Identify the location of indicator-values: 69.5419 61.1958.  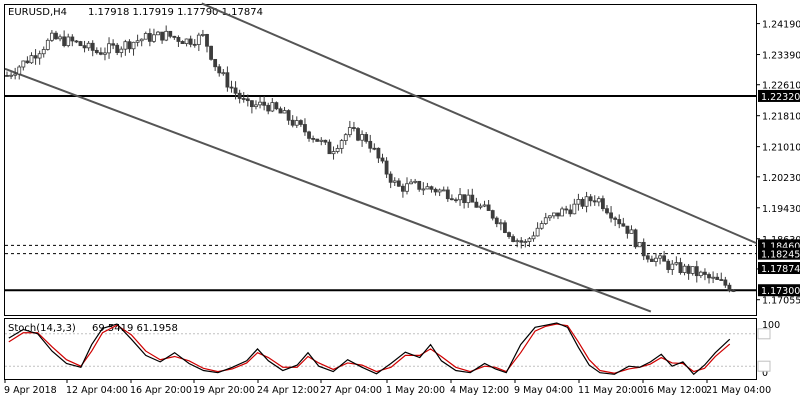
(135, 328).